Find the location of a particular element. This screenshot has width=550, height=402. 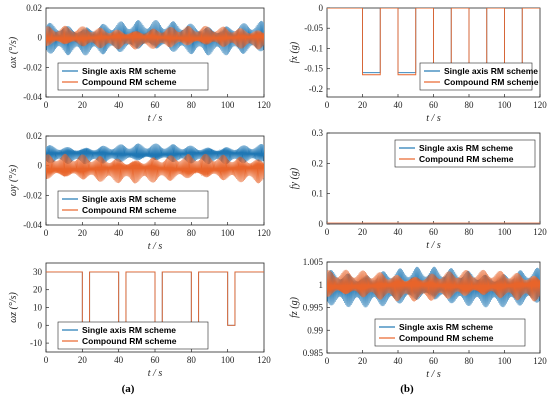

y-tick-label: 0.3 is located at coordinates (318, 133).